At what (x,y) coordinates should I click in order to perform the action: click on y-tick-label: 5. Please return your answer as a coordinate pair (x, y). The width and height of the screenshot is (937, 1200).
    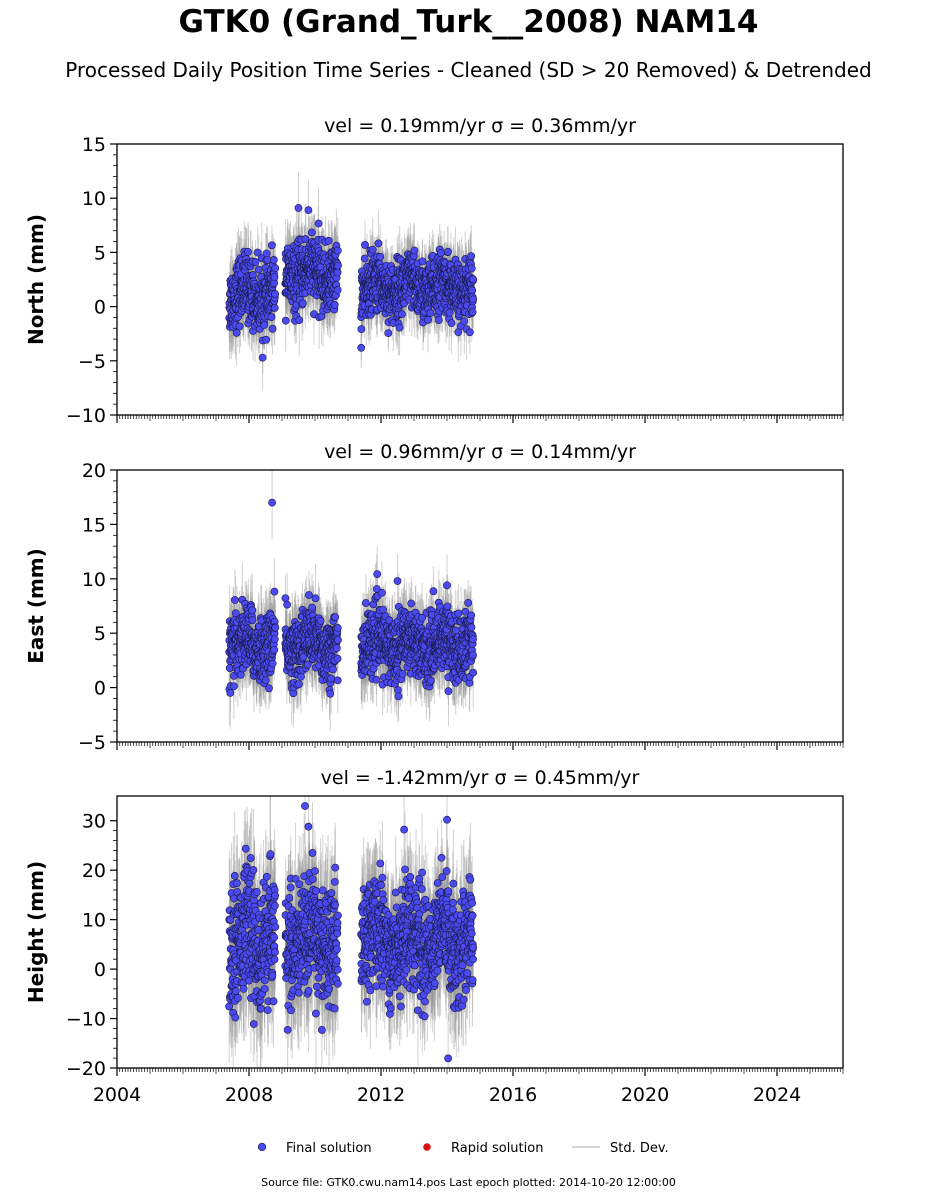
    Looking at the image, I should click on (100, 253).